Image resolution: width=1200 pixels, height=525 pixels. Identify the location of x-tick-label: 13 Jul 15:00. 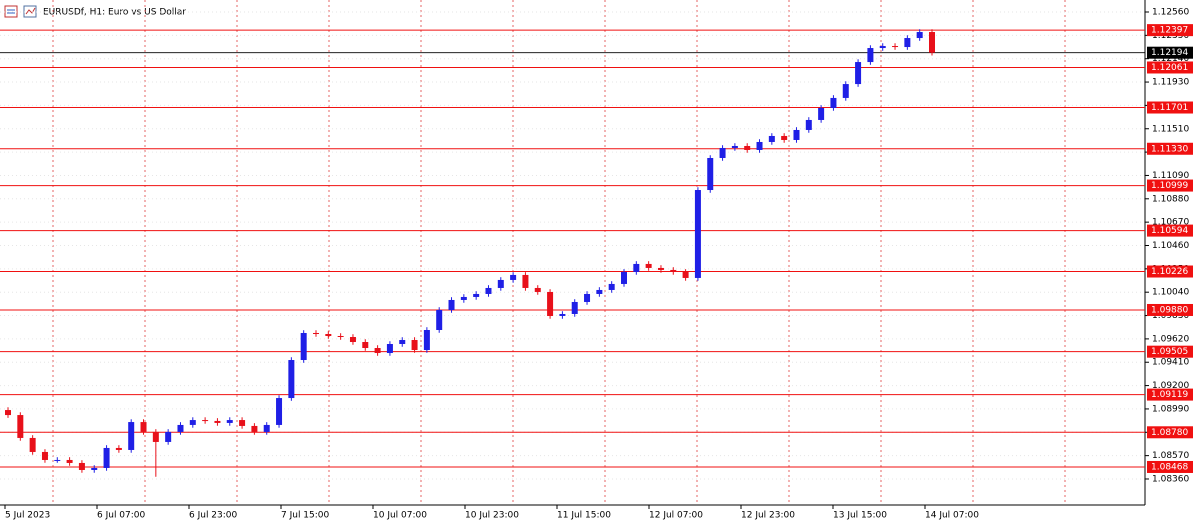
(860, 516).